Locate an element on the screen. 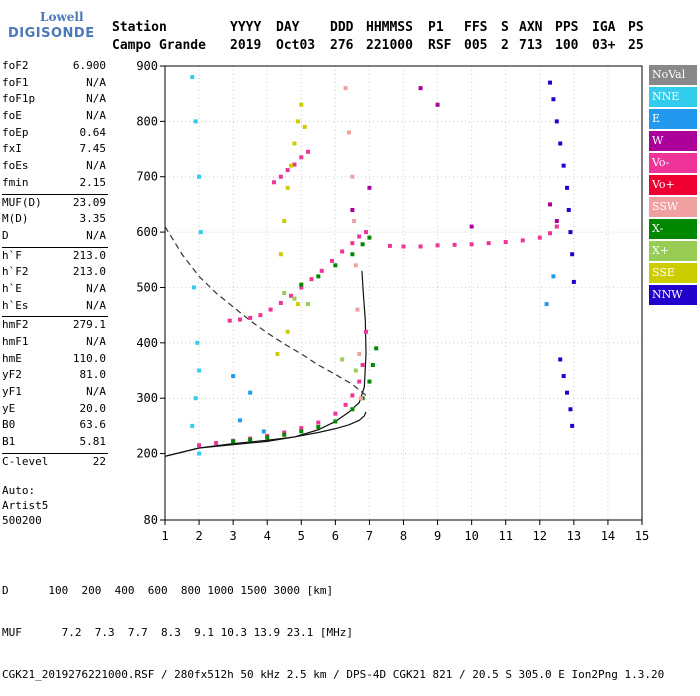 Image resolution: width=700 pixels, height=696 pixels. logo-line1: Lowell is located at coordinates (62, 17).